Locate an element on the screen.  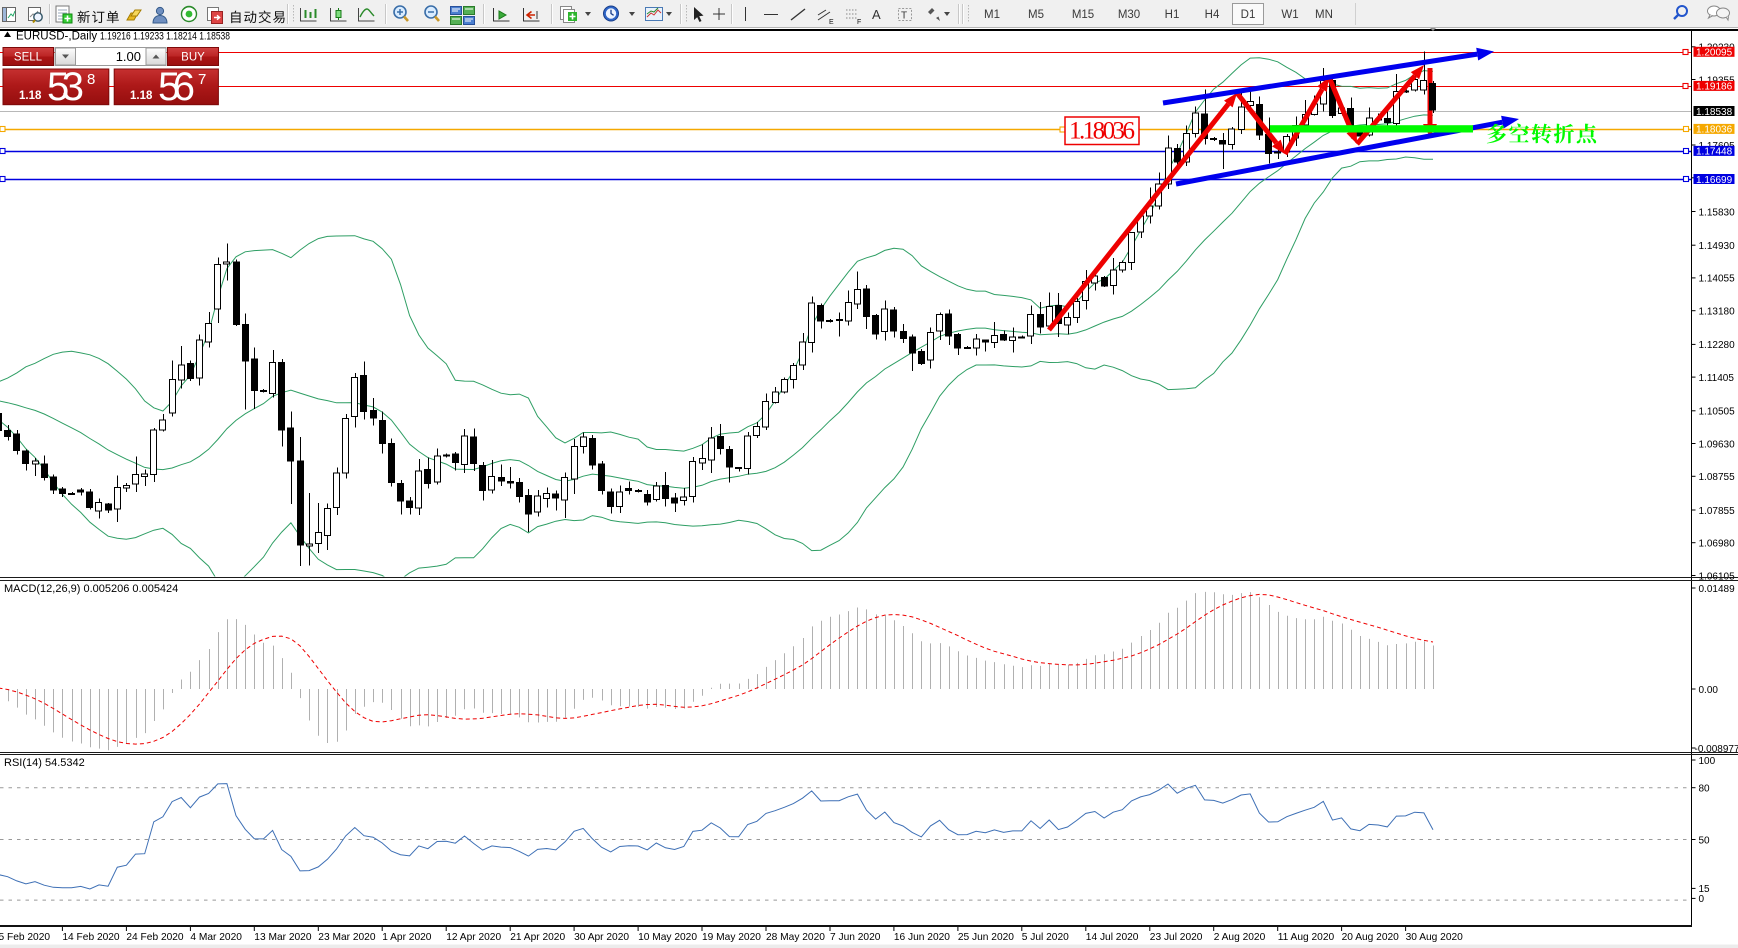
svg-text: E is located at coordinates (831, 22).